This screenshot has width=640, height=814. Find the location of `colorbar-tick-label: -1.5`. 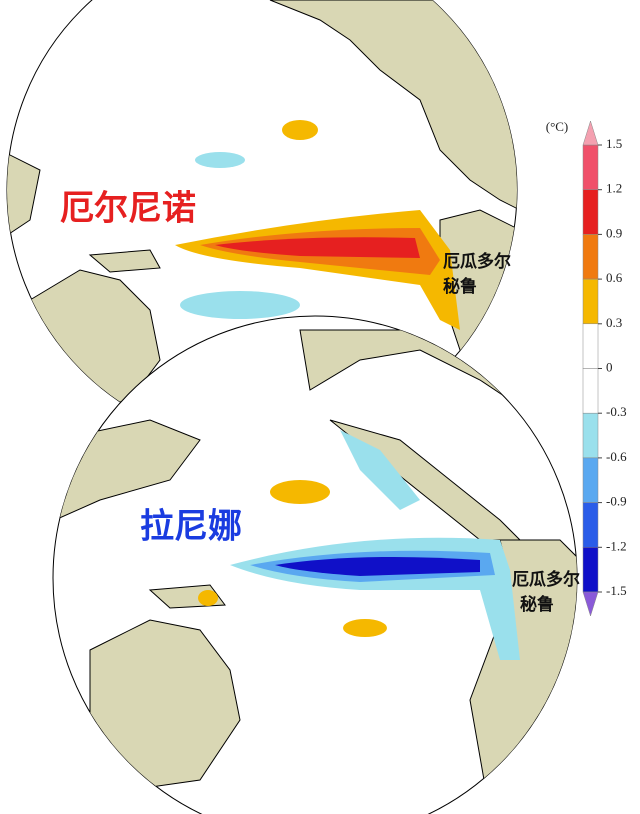

colorbar-tick-label: -1.5 is located at coordinates (616, 590).